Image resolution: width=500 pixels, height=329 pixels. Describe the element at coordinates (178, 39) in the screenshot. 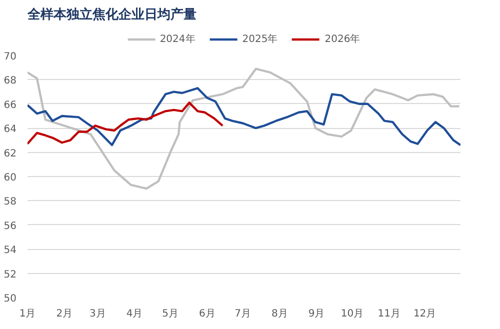

I see `legend-label: 2024年` at that location.